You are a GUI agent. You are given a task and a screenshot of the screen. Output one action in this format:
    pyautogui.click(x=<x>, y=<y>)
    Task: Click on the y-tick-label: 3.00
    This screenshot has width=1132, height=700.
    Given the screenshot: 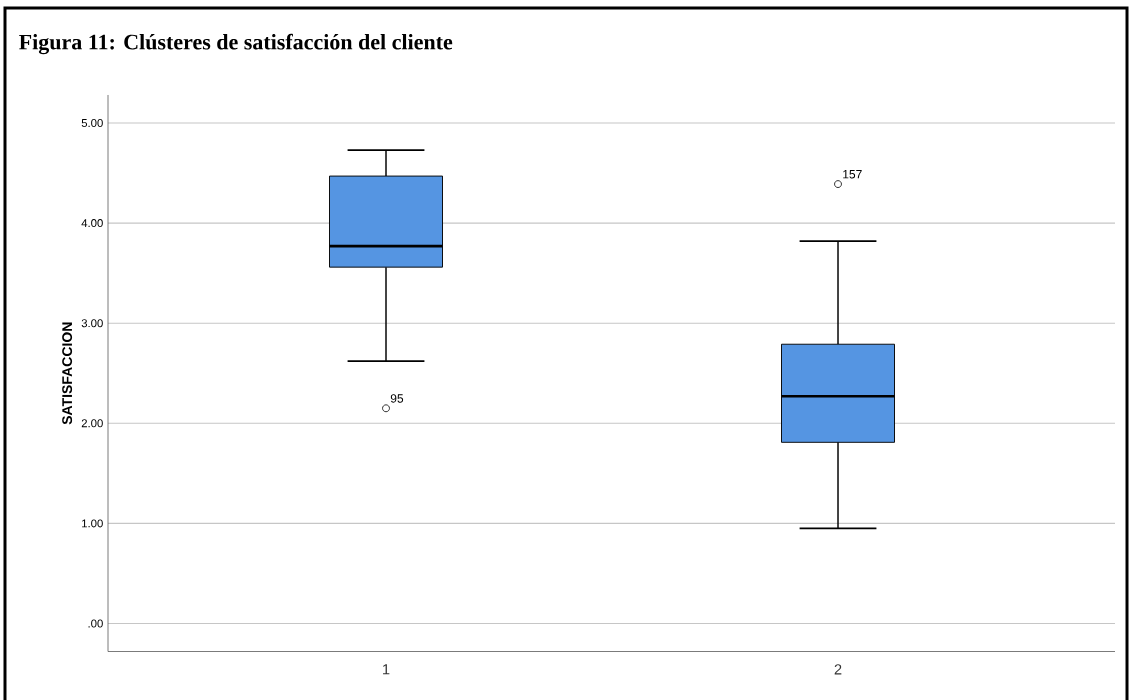 What is the action you would take?
    pyautogui.click(x=92, y=323)
    